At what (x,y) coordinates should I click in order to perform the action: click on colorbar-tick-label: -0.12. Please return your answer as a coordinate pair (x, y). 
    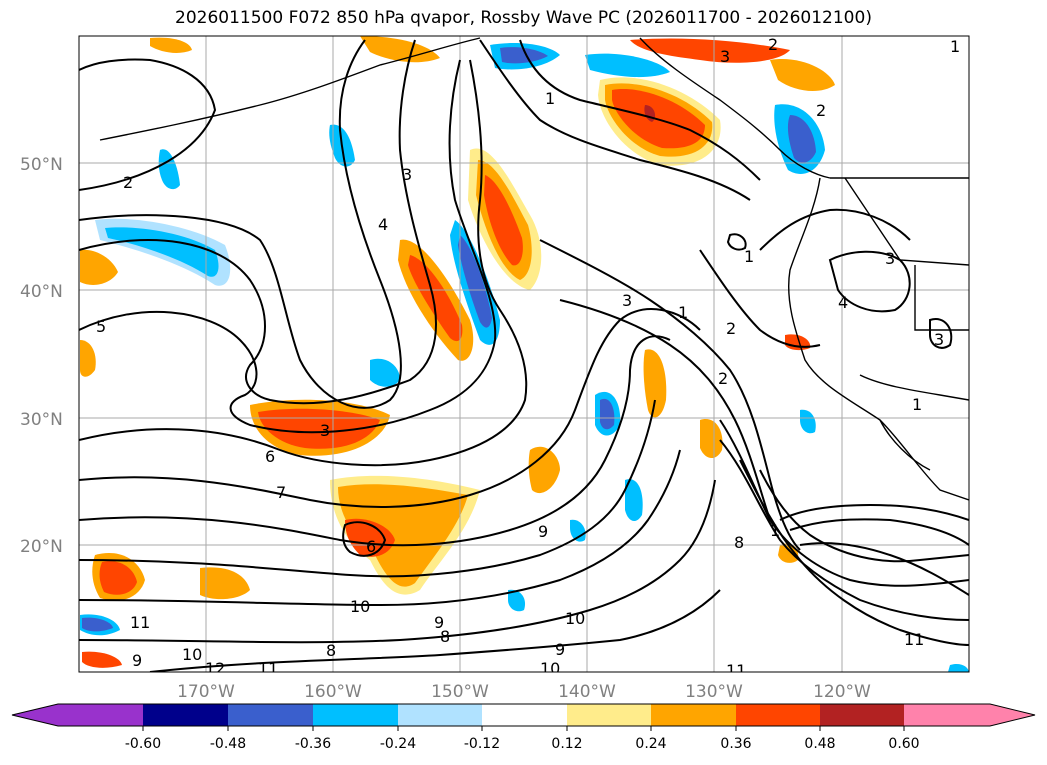
    Looking at the image, I should click on (482, 744).